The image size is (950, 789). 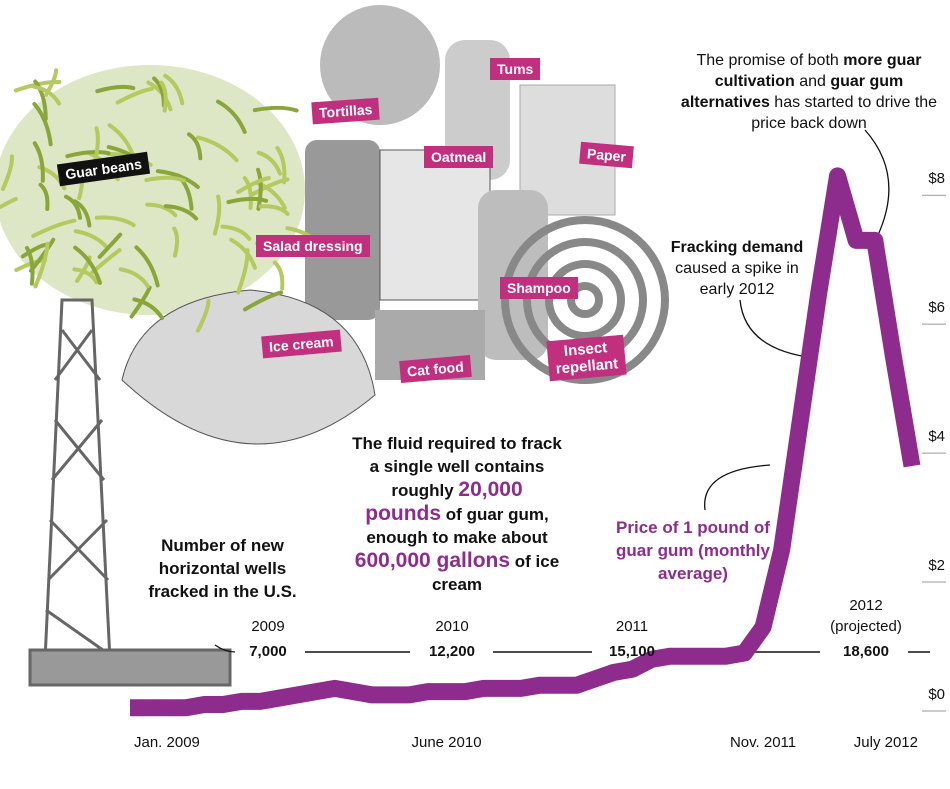 I want to click on text: of guar gum, enough to make about, so click(x=457, y=526).